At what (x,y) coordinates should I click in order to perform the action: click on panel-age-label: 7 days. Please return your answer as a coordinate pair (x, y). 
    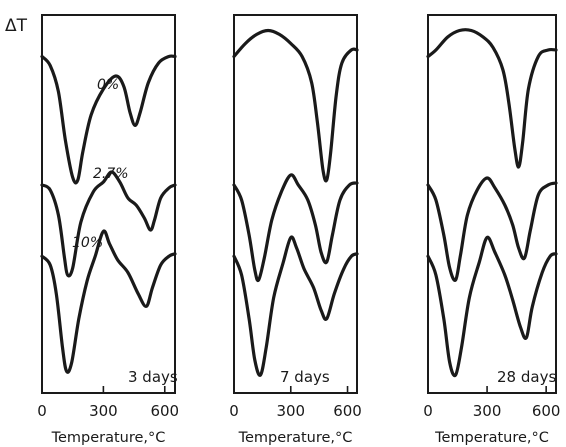
    Looking at the image, I should click on (305, 377).